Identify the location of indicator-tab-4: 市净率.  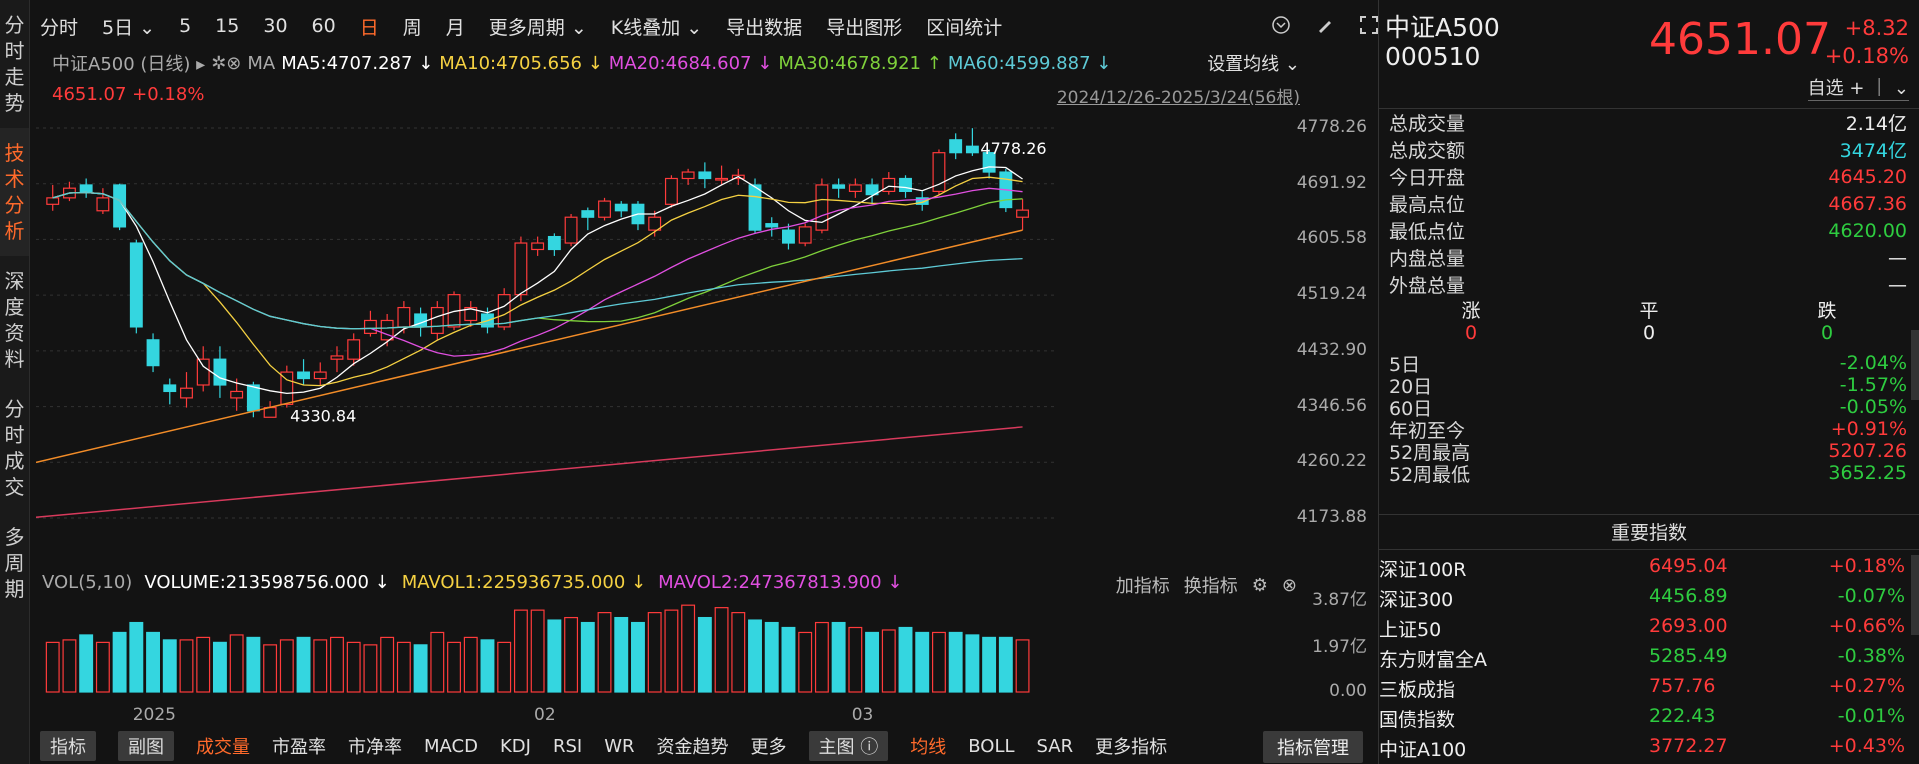
(375, 747).